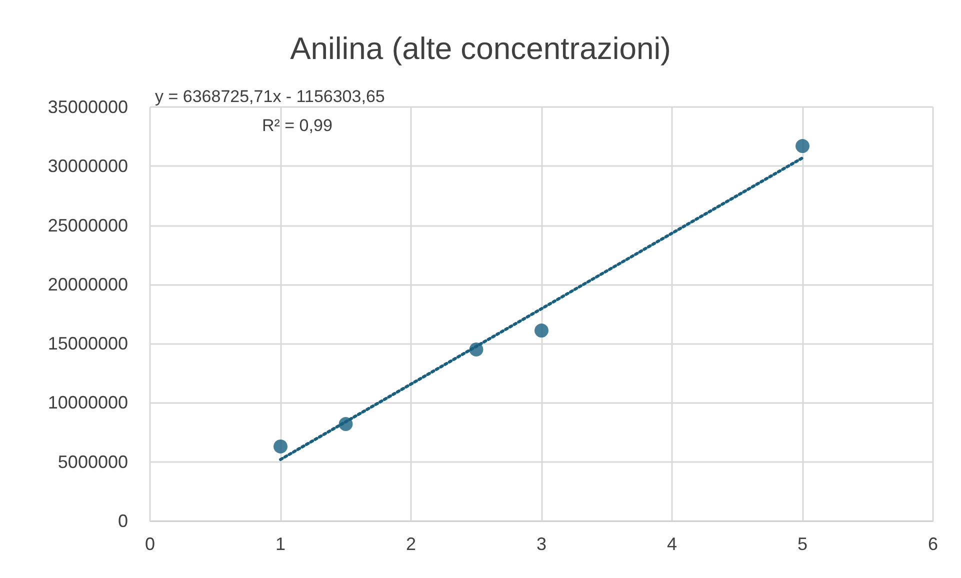  What do you see at coordinates (93, 462) in the screenshot?
I see `y-tick-label: 5000000` at bounding box center [93, 462].